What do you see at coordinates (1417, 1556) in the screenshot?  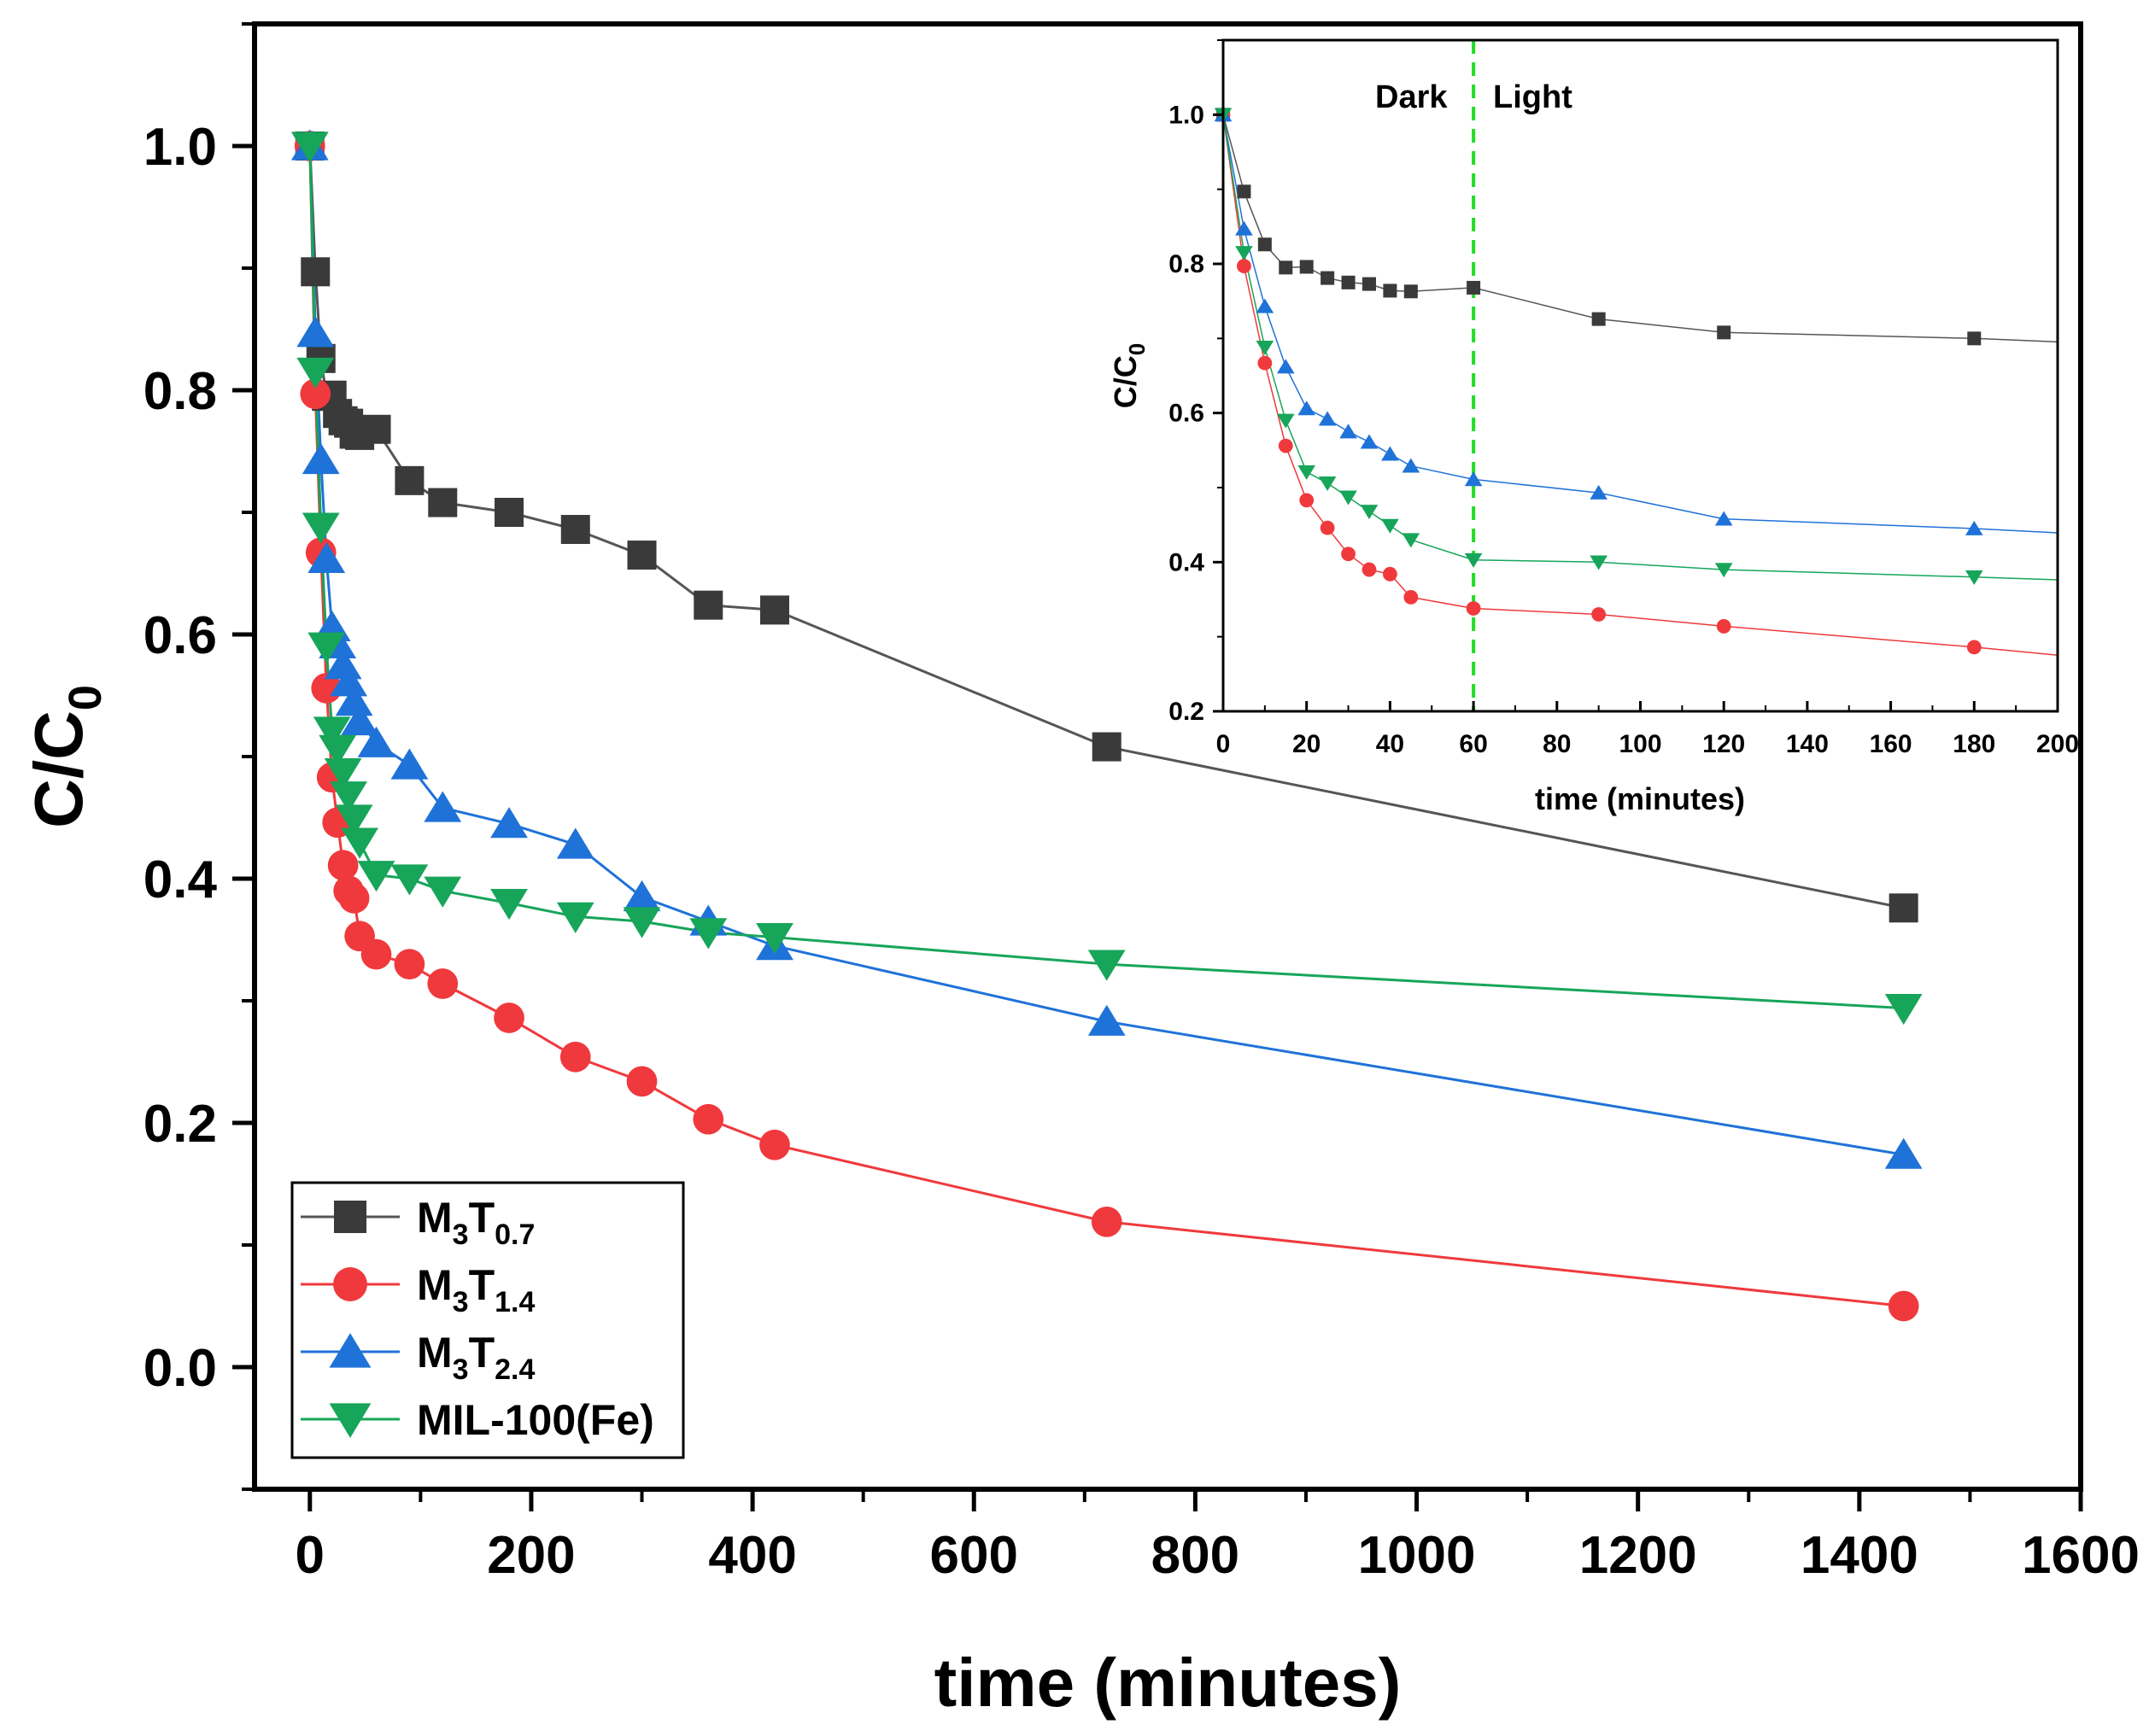 I see `main-x-tick-label: 1000` at bounding box center [1417, 1556].